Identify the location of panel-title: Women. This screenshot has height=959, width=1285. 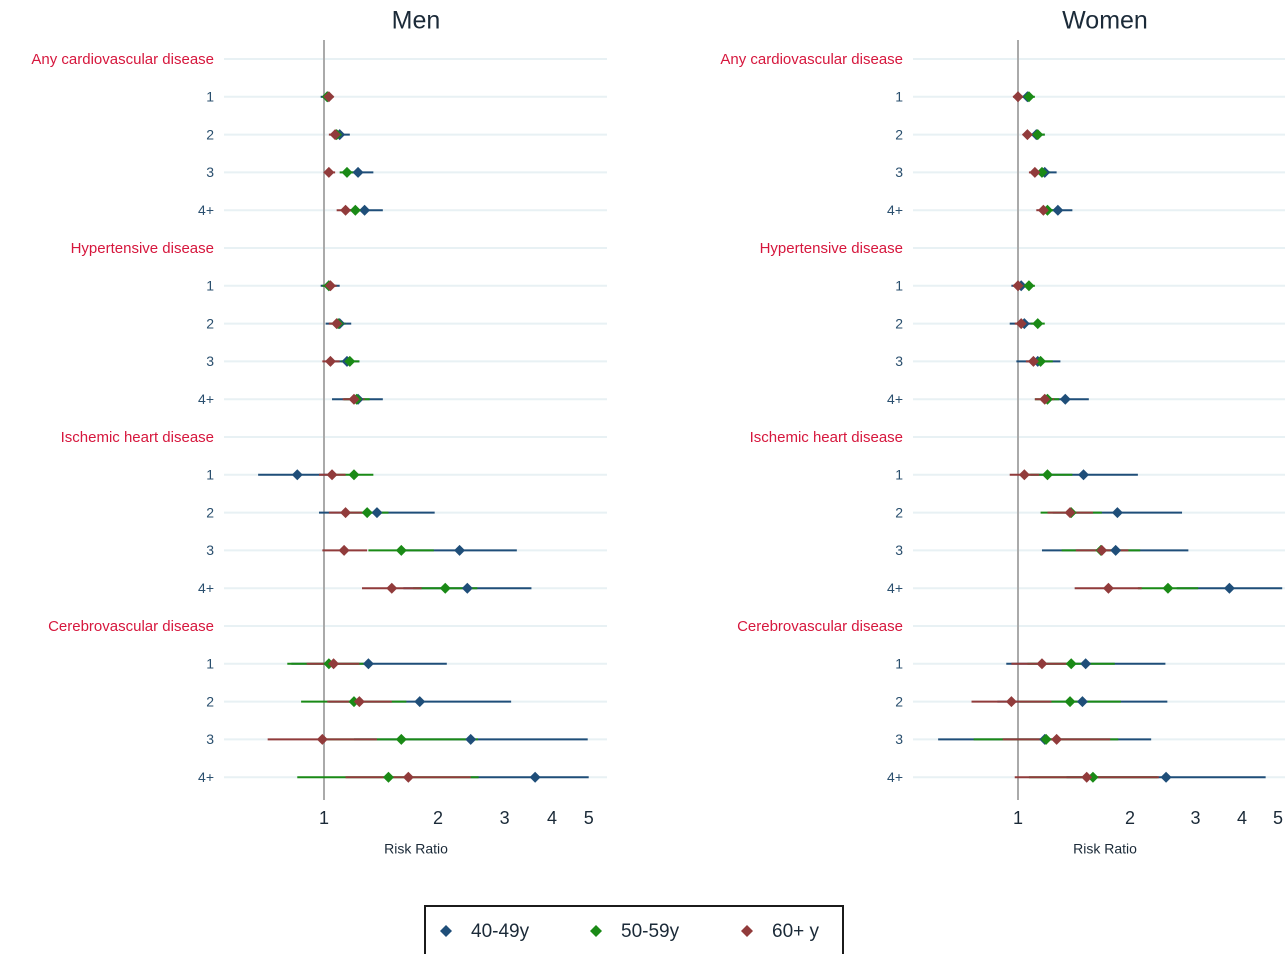
(1105, 21).